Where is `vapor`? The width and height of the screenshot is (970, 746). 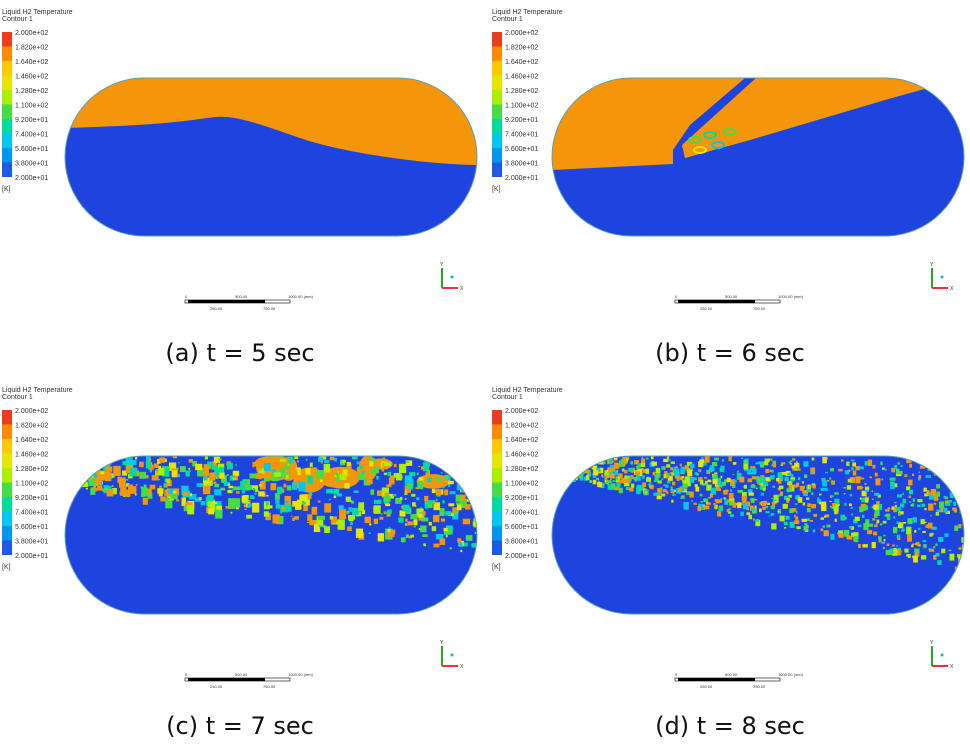 vapor is located at coordinates (823, 118).